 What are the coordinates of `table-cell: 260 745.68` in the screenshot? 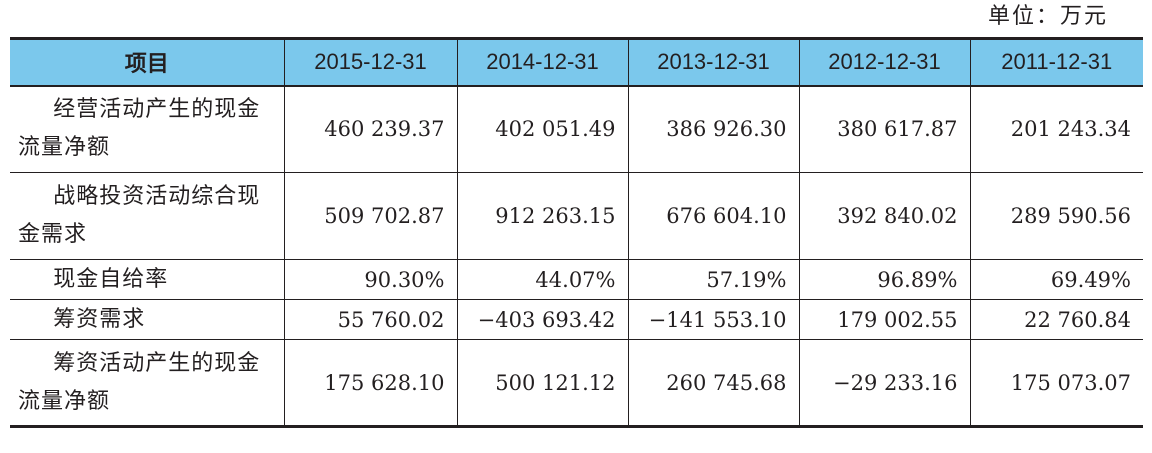 It's located at (714, 383).